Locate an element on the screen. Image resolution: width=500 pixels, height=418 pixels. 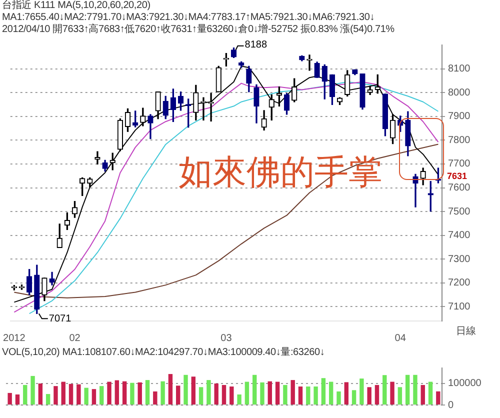
y-tick-label: 7200 is located at coordinates (459, 283).